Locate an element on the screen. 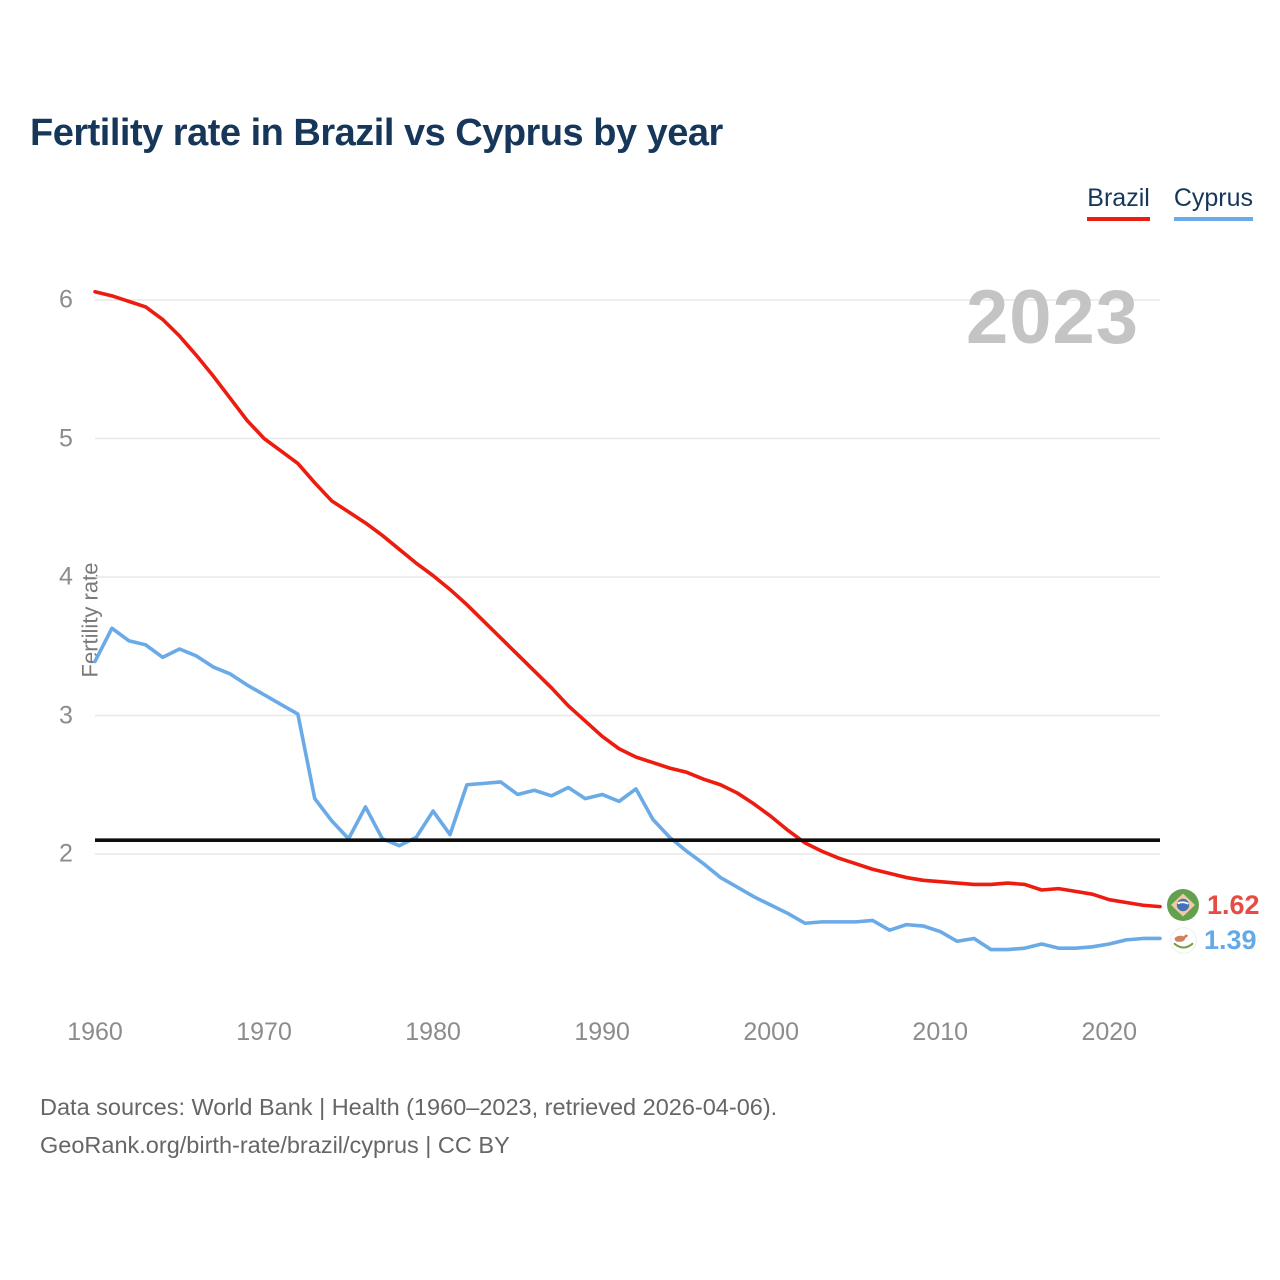 The image size is (1280, 1280). legend-label-cyprus: Cyprus is located at coordinates (1213, 198).